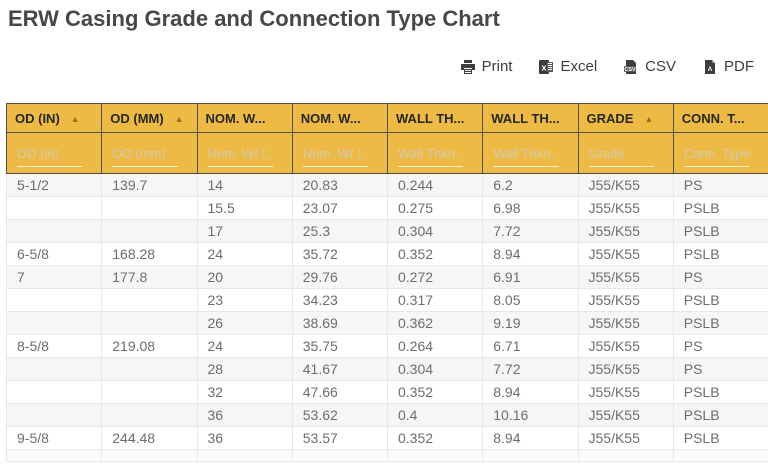 The height and width of the screenshot is (475, 768). Describe the element at coordinates (530, 300) in the screenshot. I see `table-cell: 8.05` at that location.